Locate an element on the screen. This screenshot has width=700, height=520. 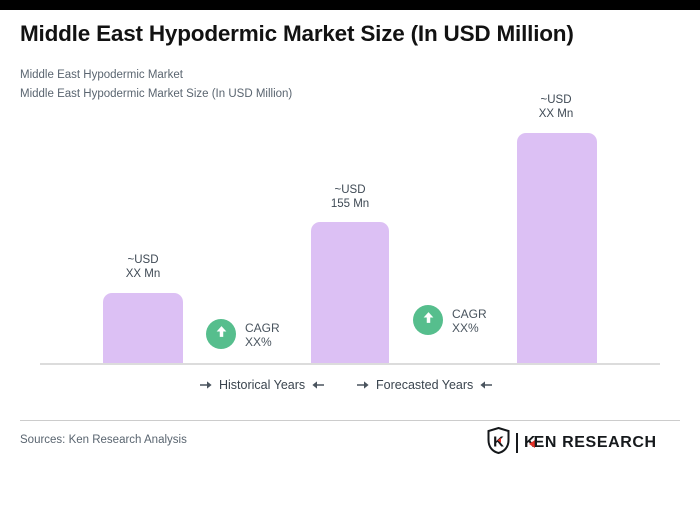
top-black-bar is located at coordinates (350, 5).